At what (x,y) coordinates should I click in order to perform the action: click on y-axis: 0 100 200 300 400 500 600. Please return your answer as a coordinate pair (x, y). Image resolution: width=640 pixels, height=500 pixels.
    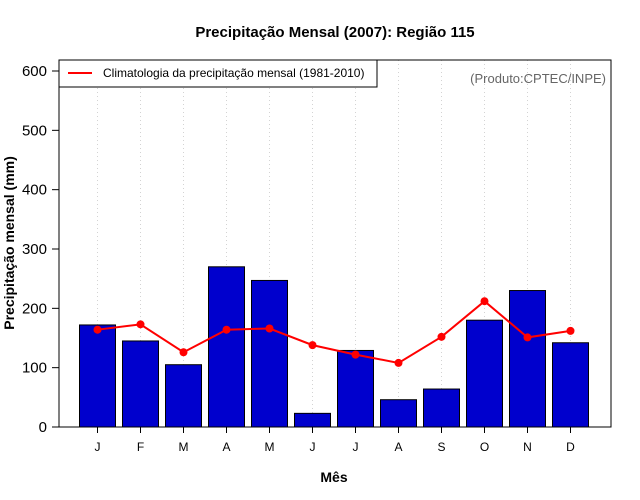
    Looking at the image, I should click on (40, 249).